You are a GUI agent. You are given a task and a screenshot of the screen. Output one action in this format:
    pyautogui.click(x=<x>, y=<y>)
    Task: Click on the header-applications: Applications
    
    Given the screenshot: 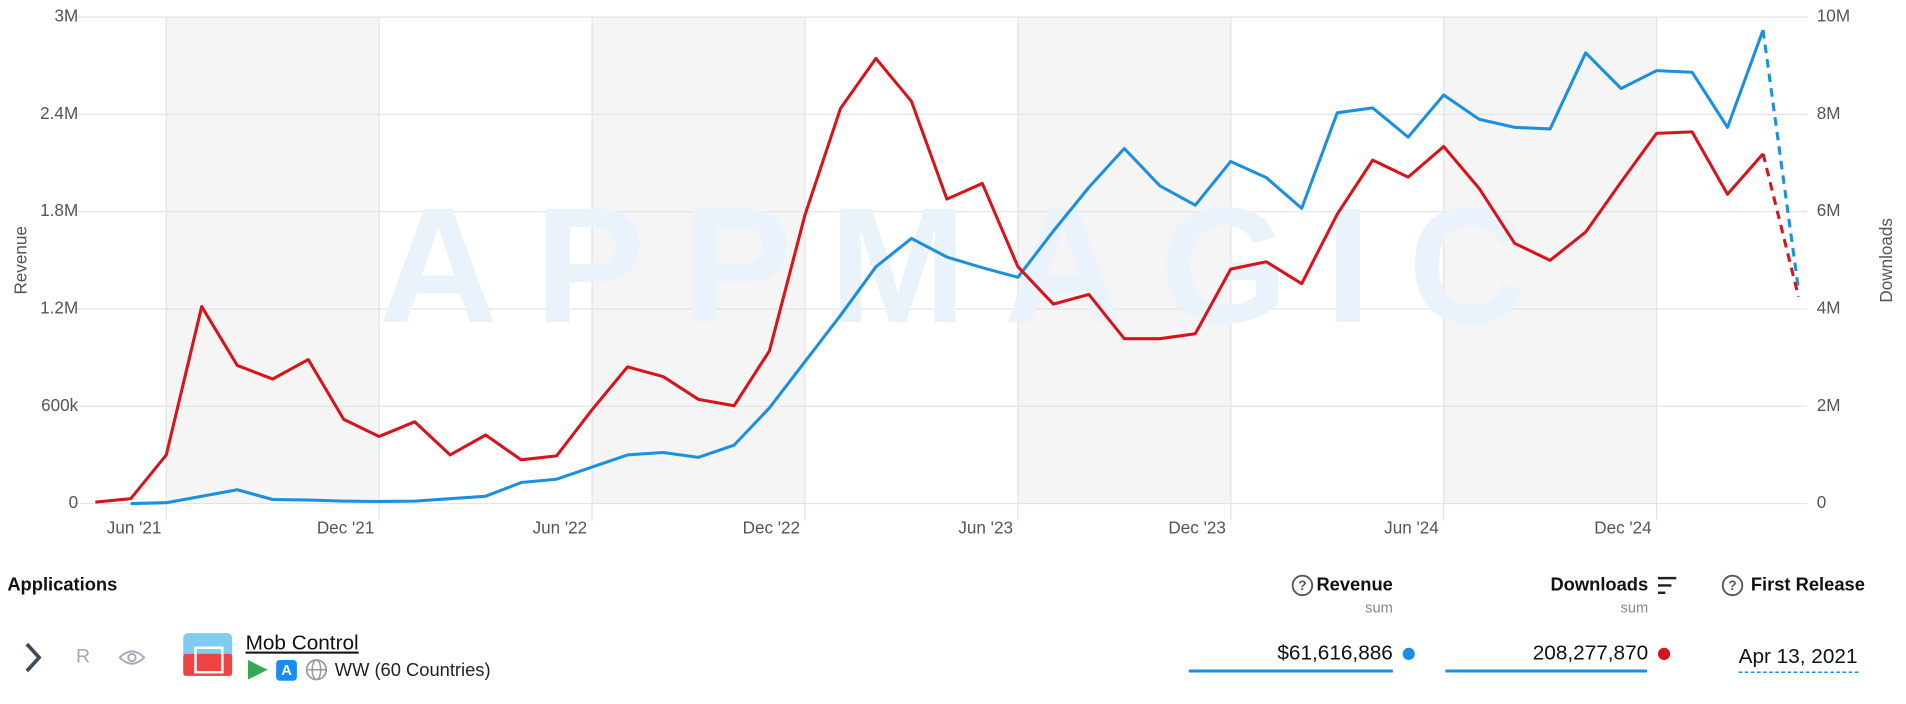 What is the action you would take?
    pyautogui.click(x=62, y=583)
    